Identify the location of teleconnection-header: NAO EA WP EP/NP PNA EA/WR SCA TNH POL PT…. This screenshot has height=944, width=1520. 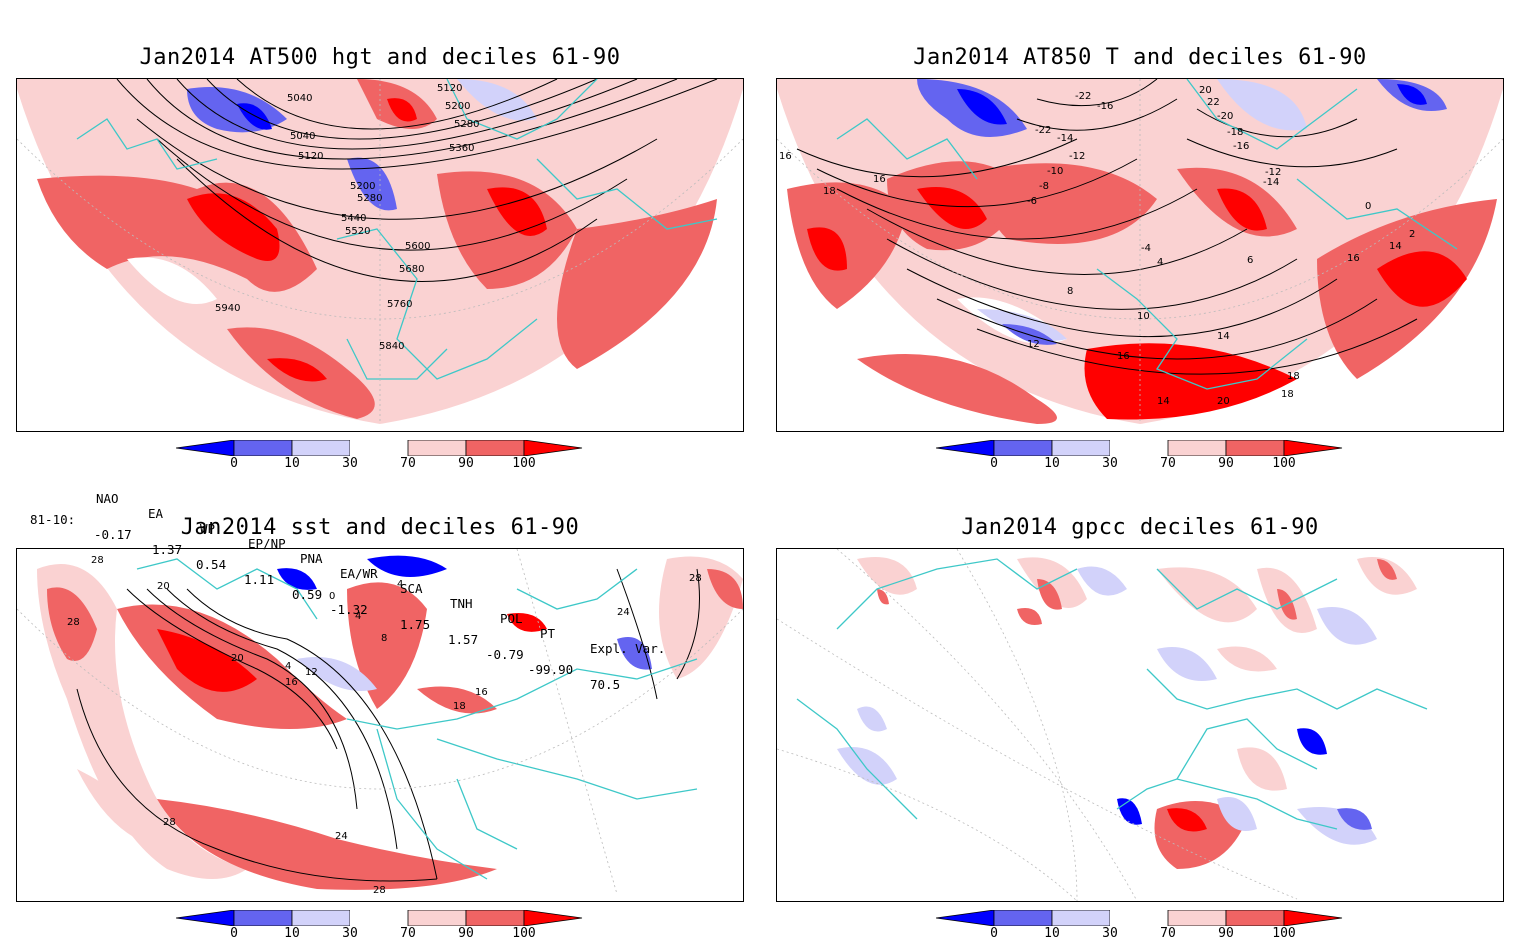
(380, 566).